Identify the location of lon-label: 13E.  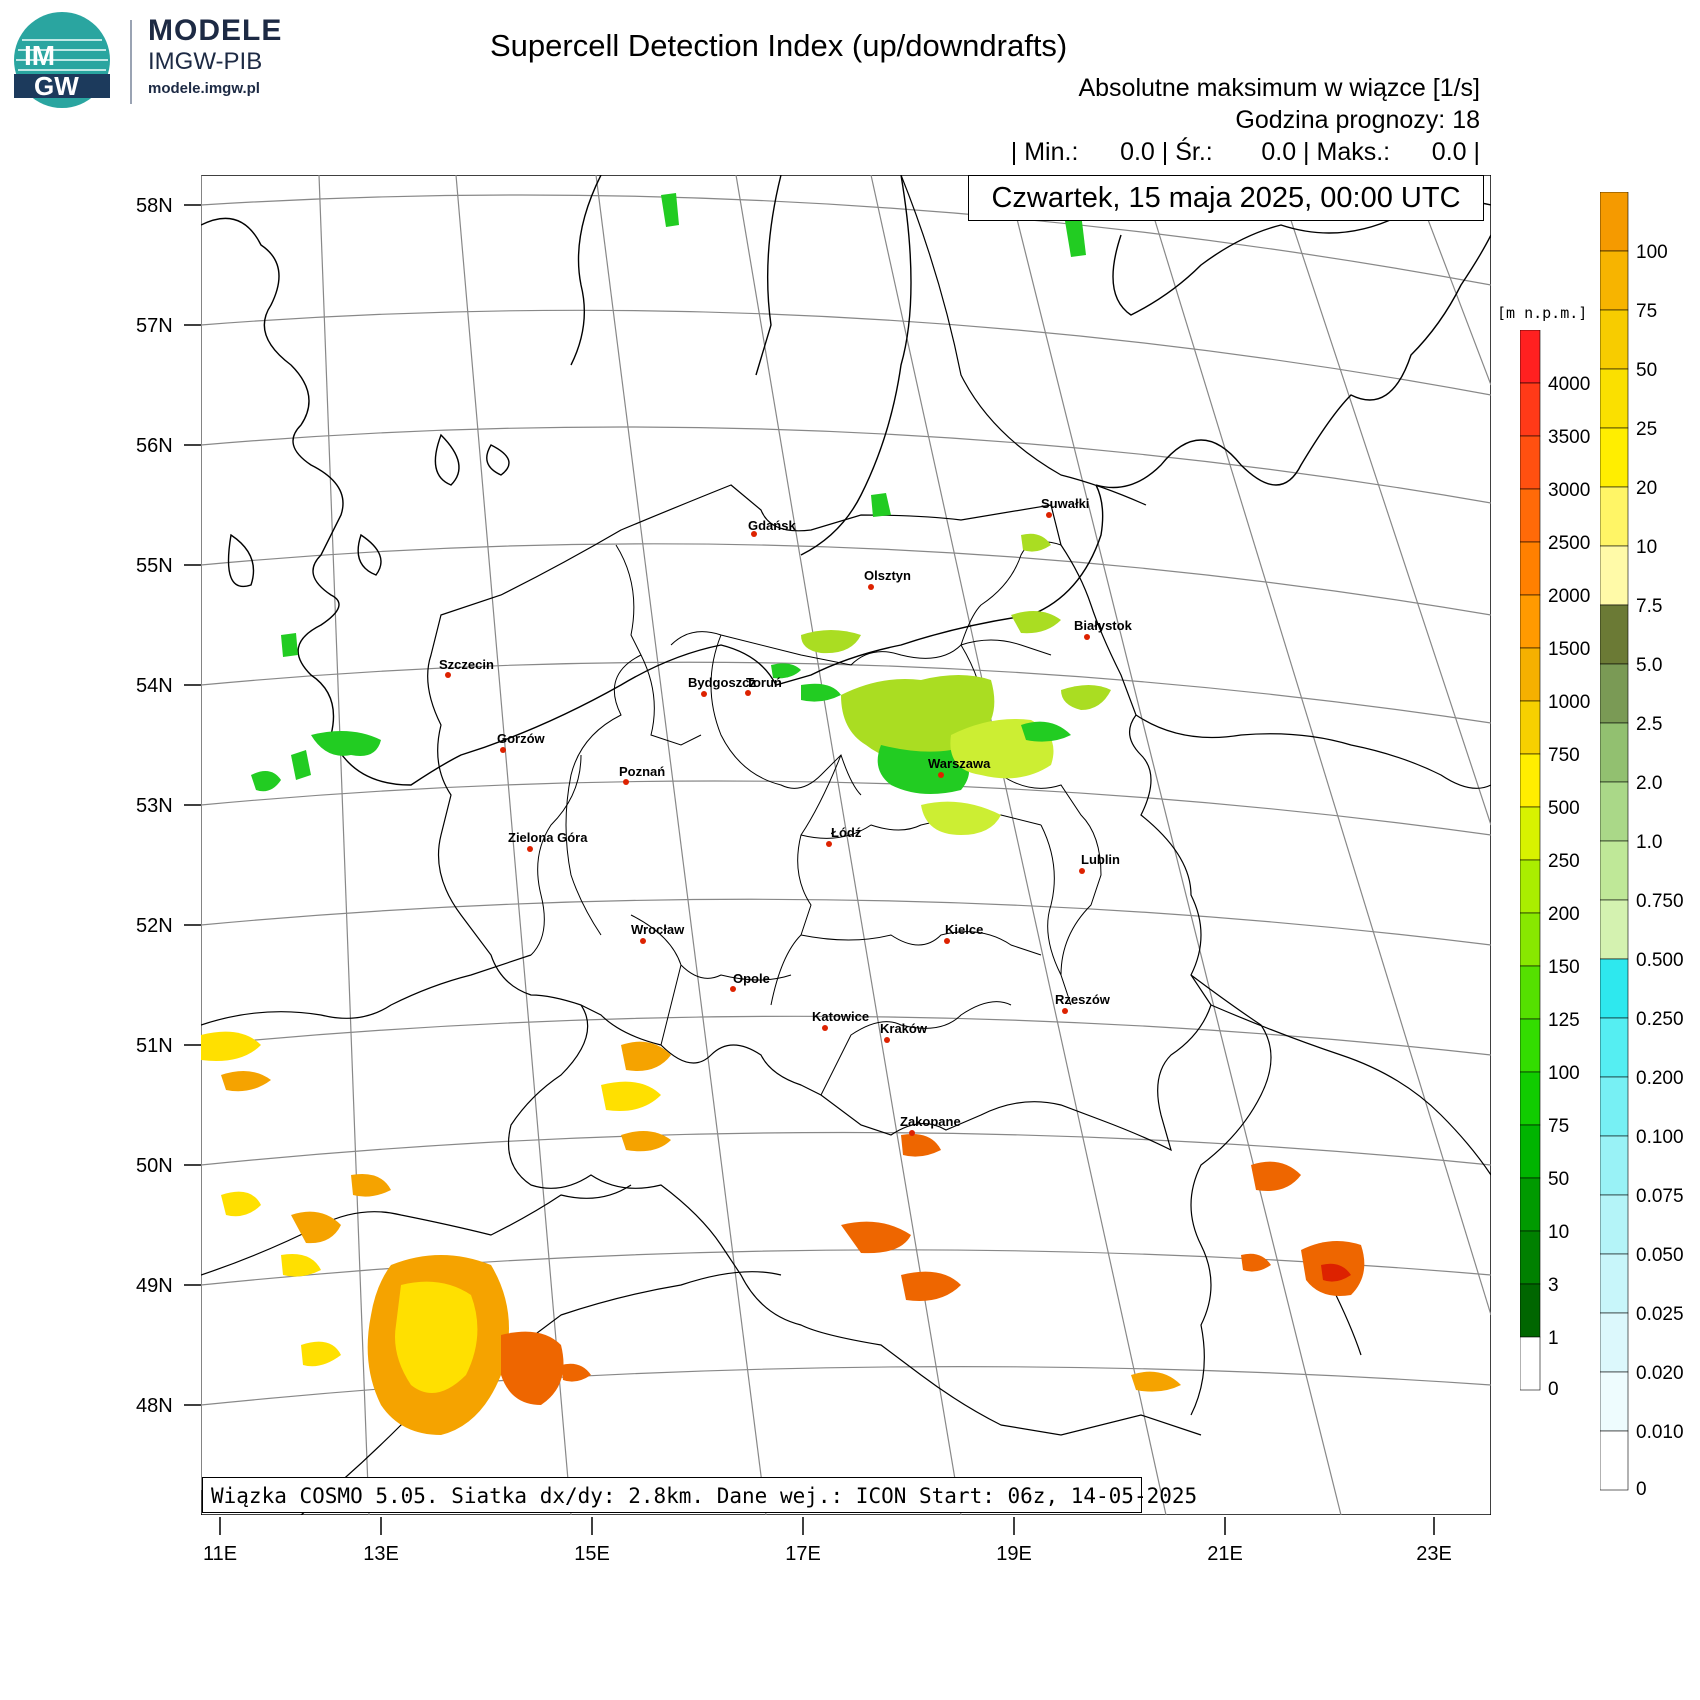
(381, 1554).